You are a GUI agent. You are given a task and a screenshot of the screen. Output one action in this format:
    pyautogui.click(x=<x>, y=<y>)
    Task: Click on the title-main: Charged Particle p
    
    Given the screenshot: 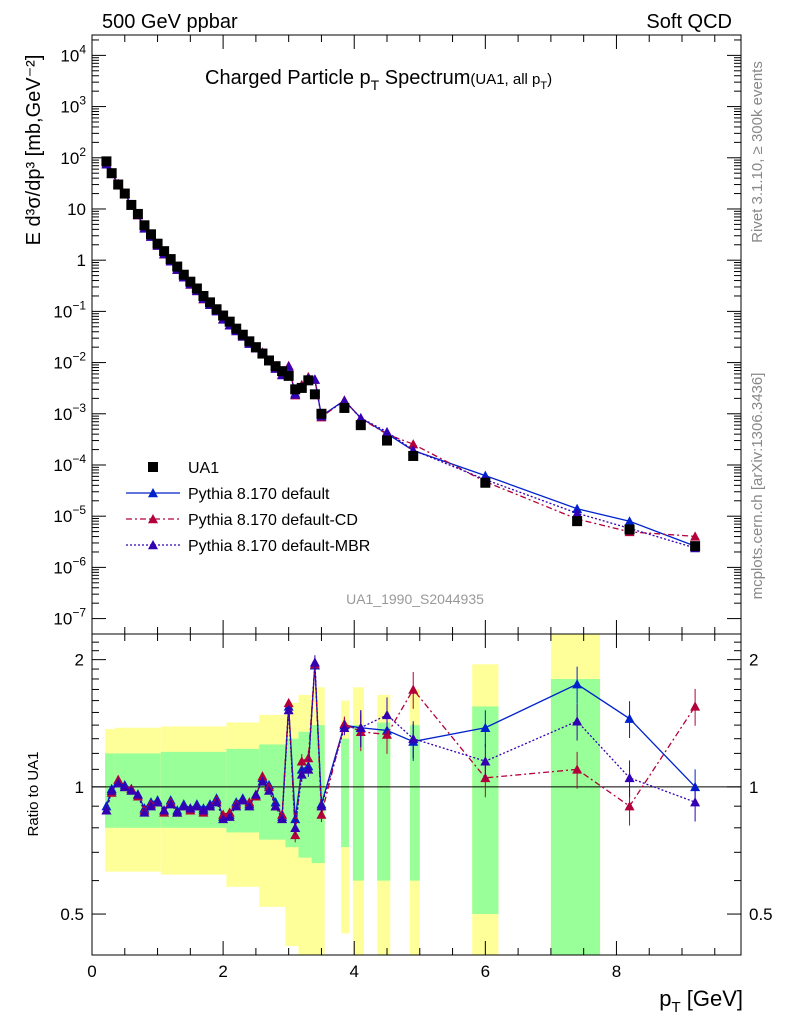 What is the action you would take?
    pyautogui.click(x=288, y=78)
    